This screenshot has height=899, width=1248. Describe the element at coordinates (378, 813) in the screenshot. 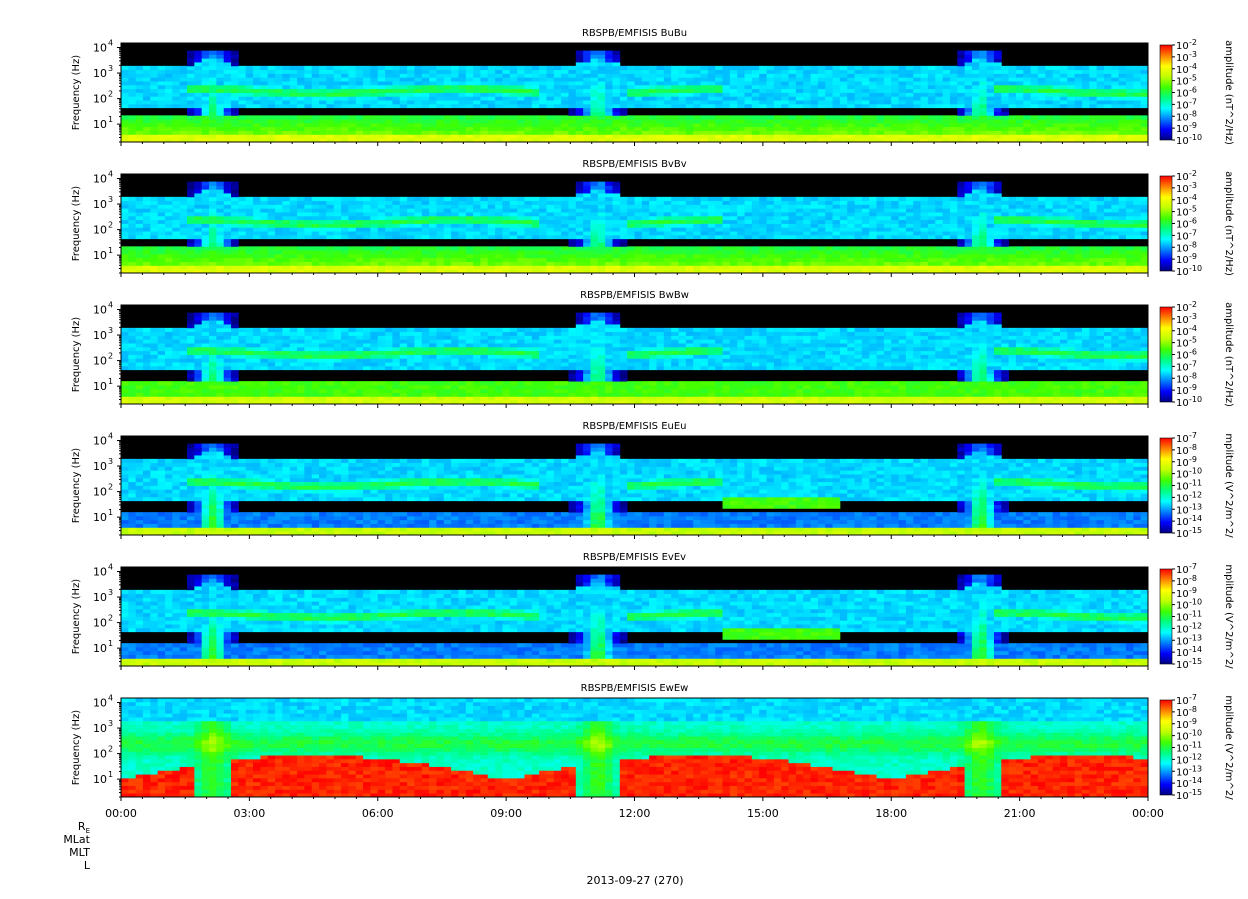

I see `x-tick-label: 06:00` at that location.